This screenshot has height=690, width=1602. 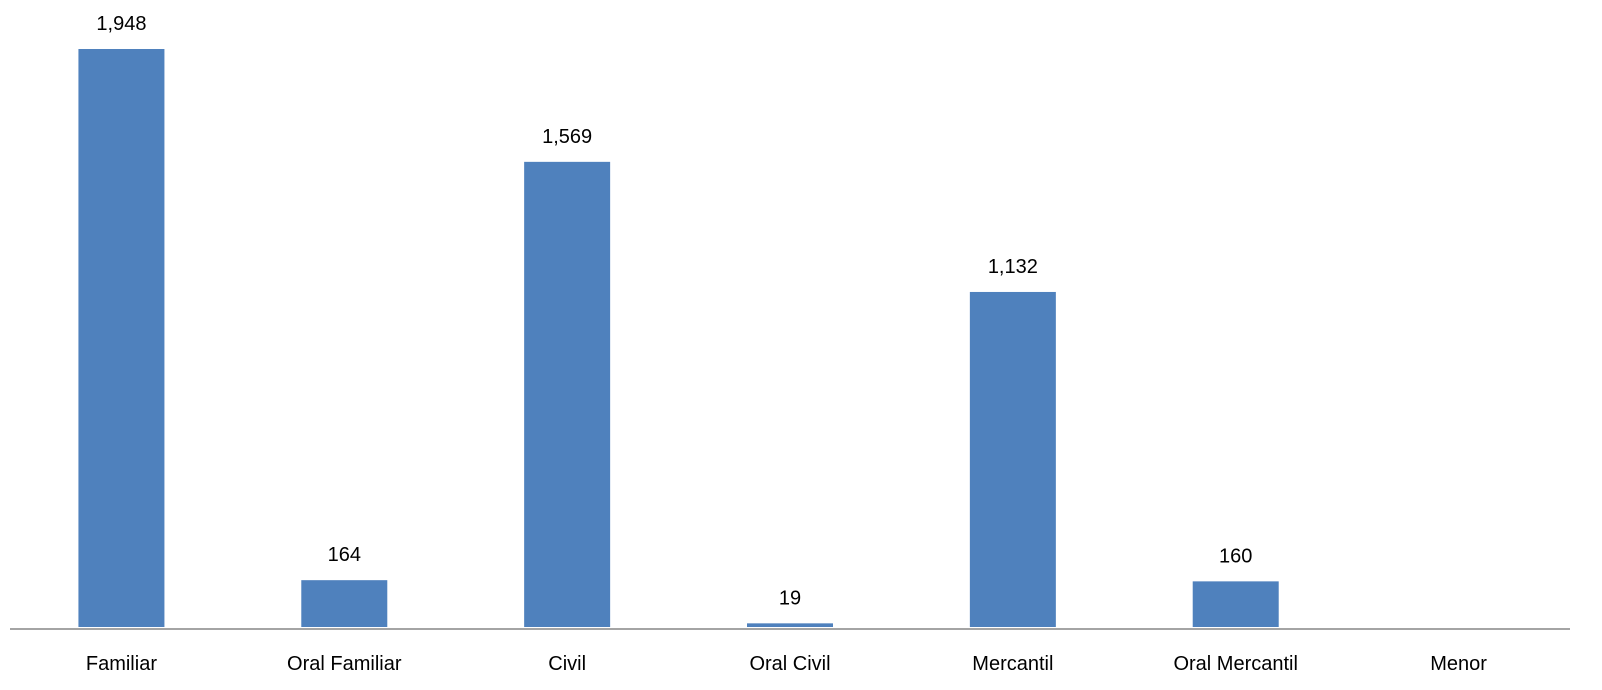 I want to click on x-tick-label: Familiar, so click(x=121, y=664).